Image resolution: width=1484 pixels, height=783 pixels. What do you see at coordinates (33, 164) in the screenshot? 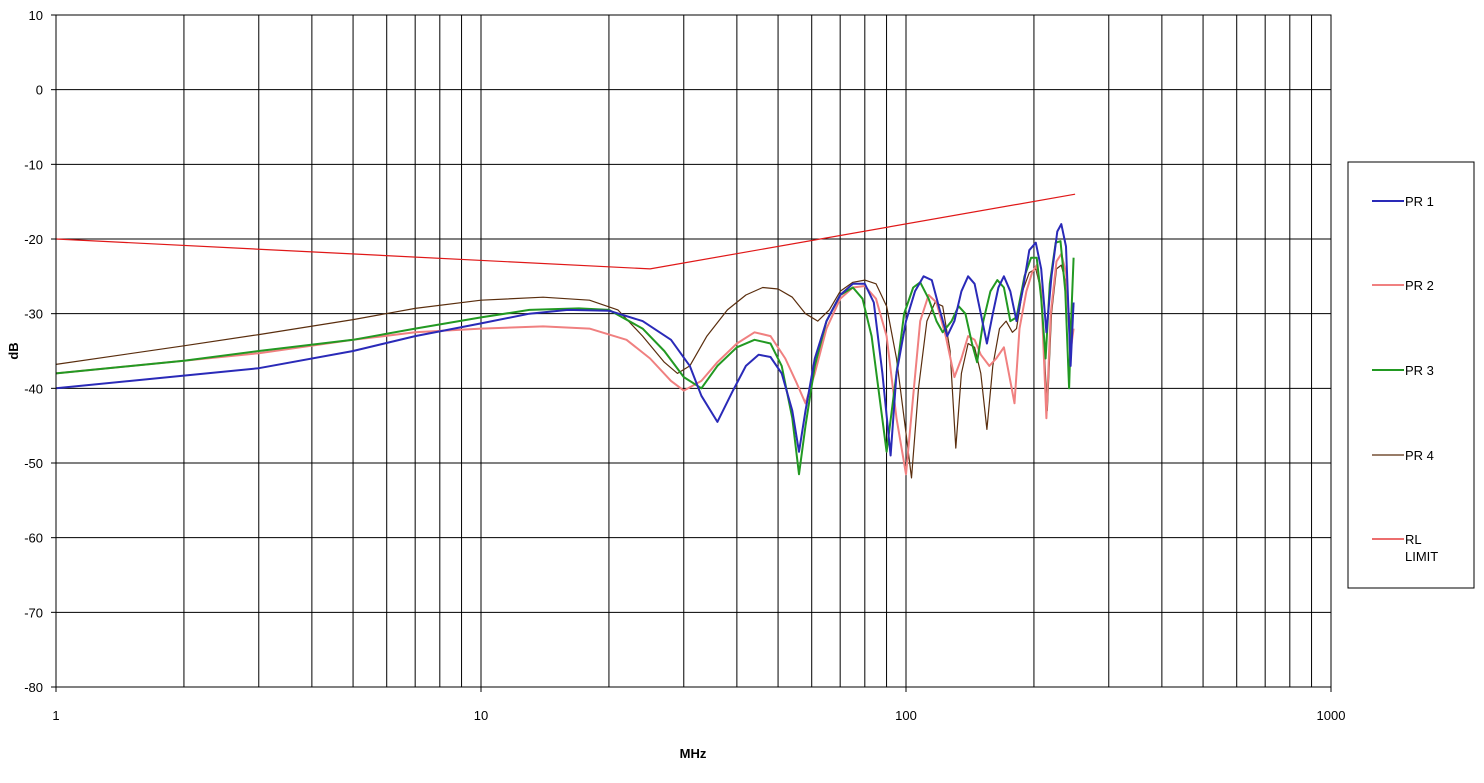
I see `y-tick-label: -10` at bounding box center [33, 164].